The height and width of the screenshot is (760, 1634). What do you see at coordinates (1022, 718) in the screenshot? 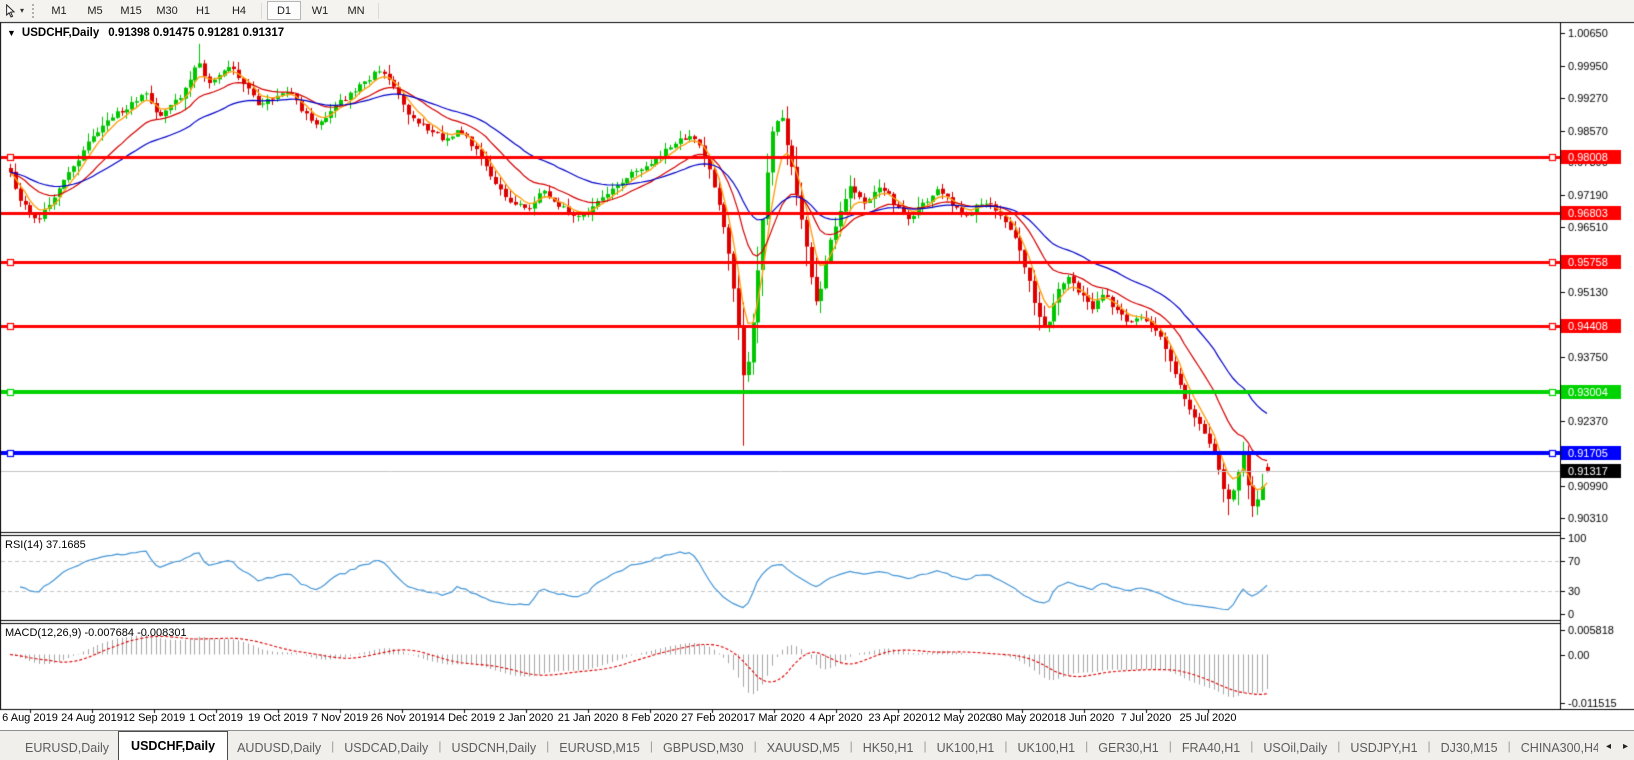
I see `date-tick-label: 30 May 2020` at bounding box center [1022, 718].